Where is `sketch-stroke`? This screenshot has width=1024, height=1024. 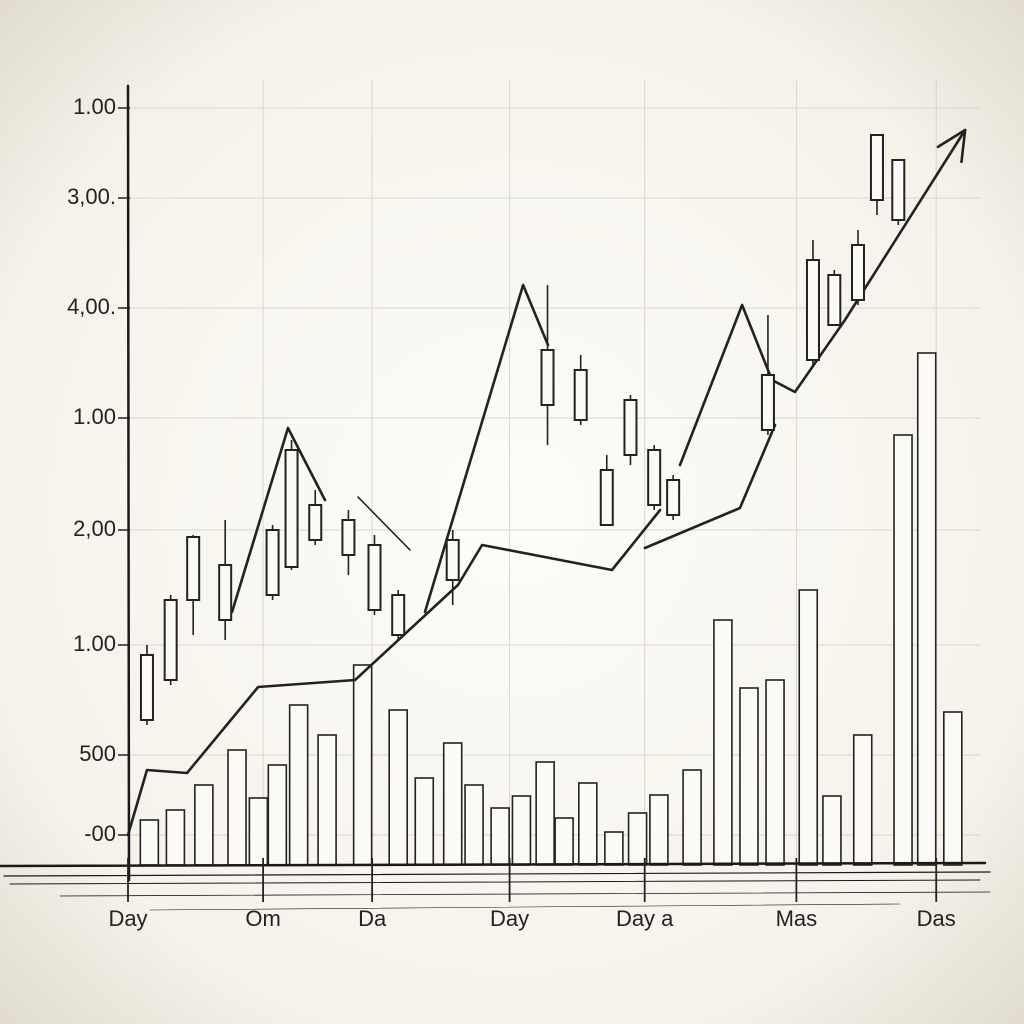 sketch-stroke is located at coordinates (384, 523).